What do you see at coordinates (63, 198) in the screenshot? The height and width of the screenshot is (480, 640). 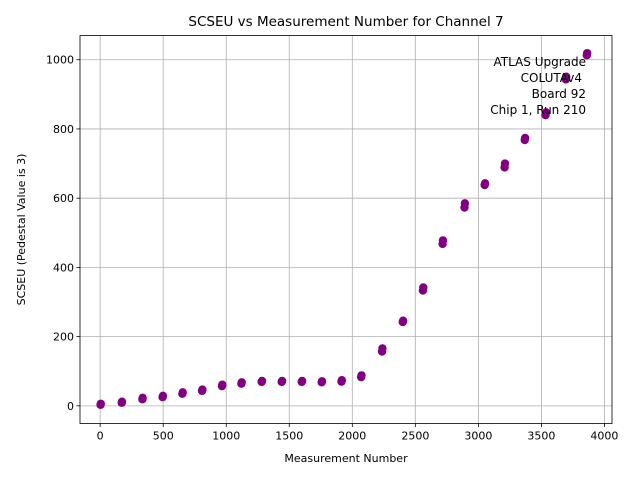 I see `y-tick-label: 600` at bounding box center [63, 198].